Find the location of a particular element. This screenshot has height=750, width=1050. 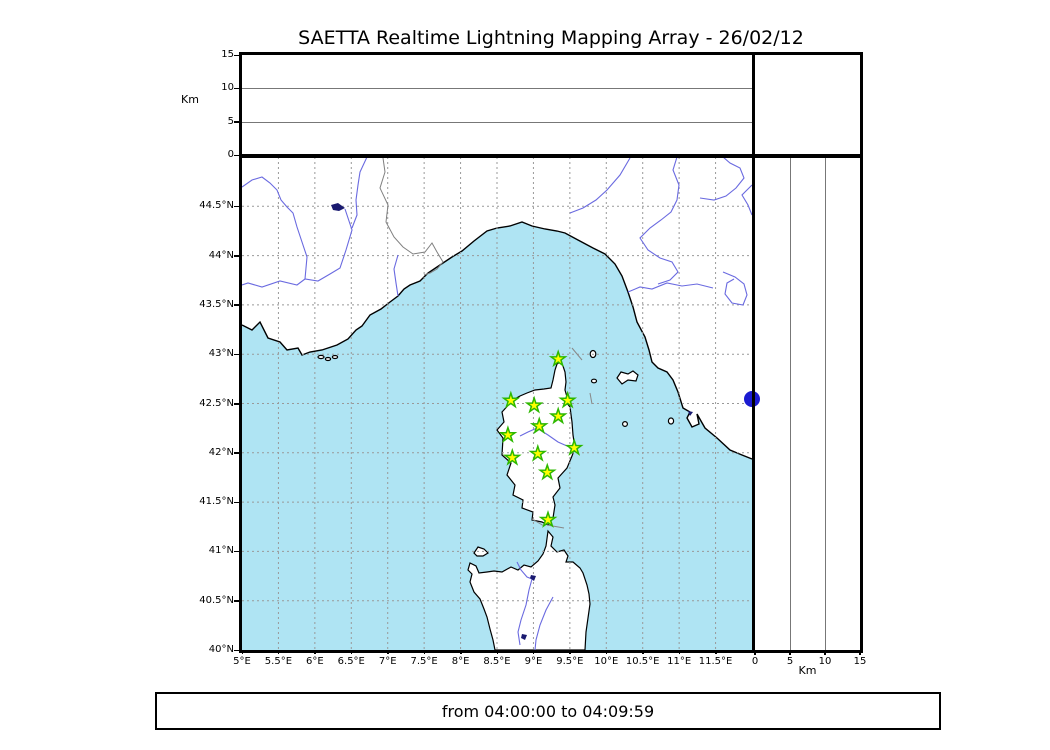

lon-tick-label: 10.5°E is located at coordinates (642, 661).